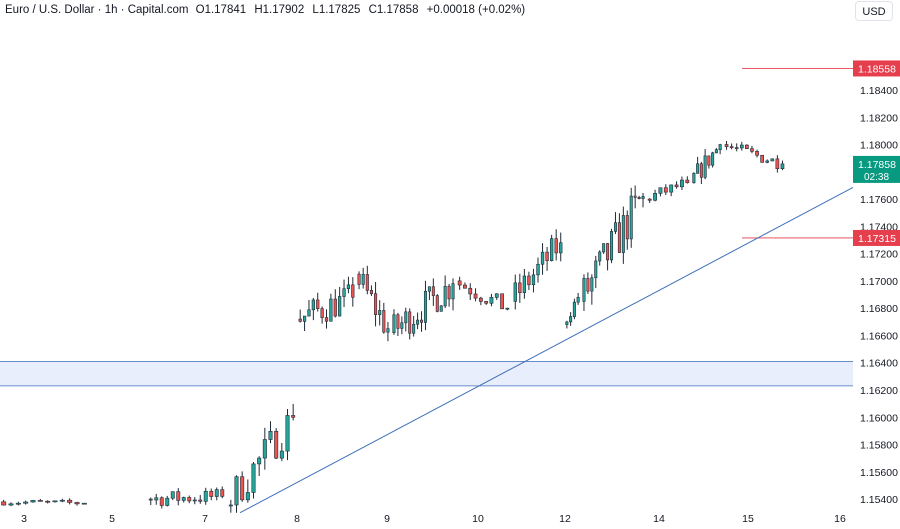 The width and height of the screenshot is (900, 529). What do you see at coordinates (565, 519) in the screenshot?
I see `time-tick-label: 12` at bounding box center [565, 519].